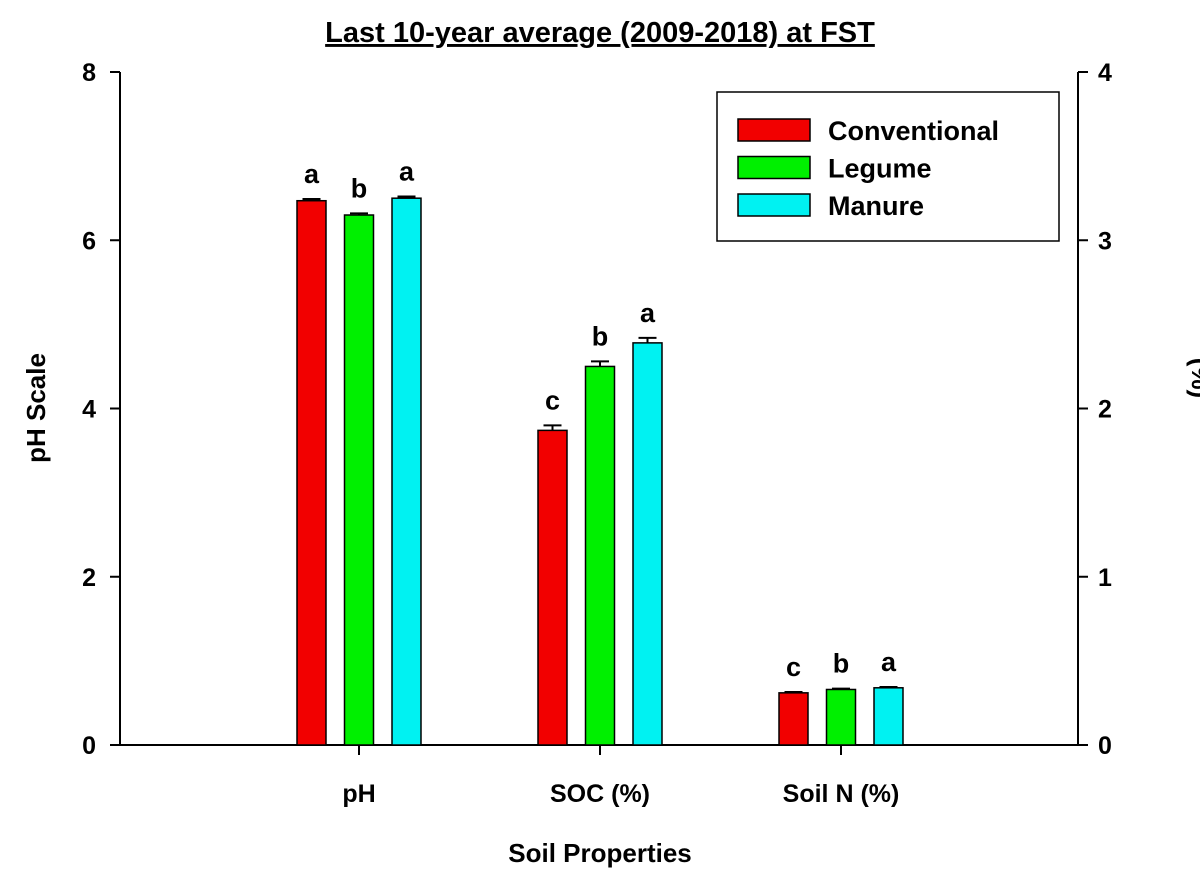 The width and height of the screenshot is (1200, 878). What do you see at coordinates (913, 131) in the screenshot?
I see `legend-label: Conventional` at bounding box center [913, 131].